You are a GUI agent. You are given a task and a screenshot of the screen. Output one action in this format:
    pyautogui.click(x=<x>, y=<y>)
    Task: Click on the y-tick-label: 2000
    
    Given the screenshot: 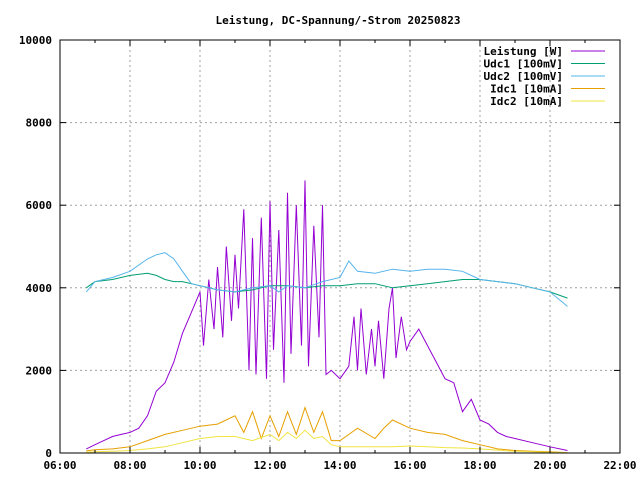 What is the action you would take?
    pyautogui.click(x=39, y=370)
    